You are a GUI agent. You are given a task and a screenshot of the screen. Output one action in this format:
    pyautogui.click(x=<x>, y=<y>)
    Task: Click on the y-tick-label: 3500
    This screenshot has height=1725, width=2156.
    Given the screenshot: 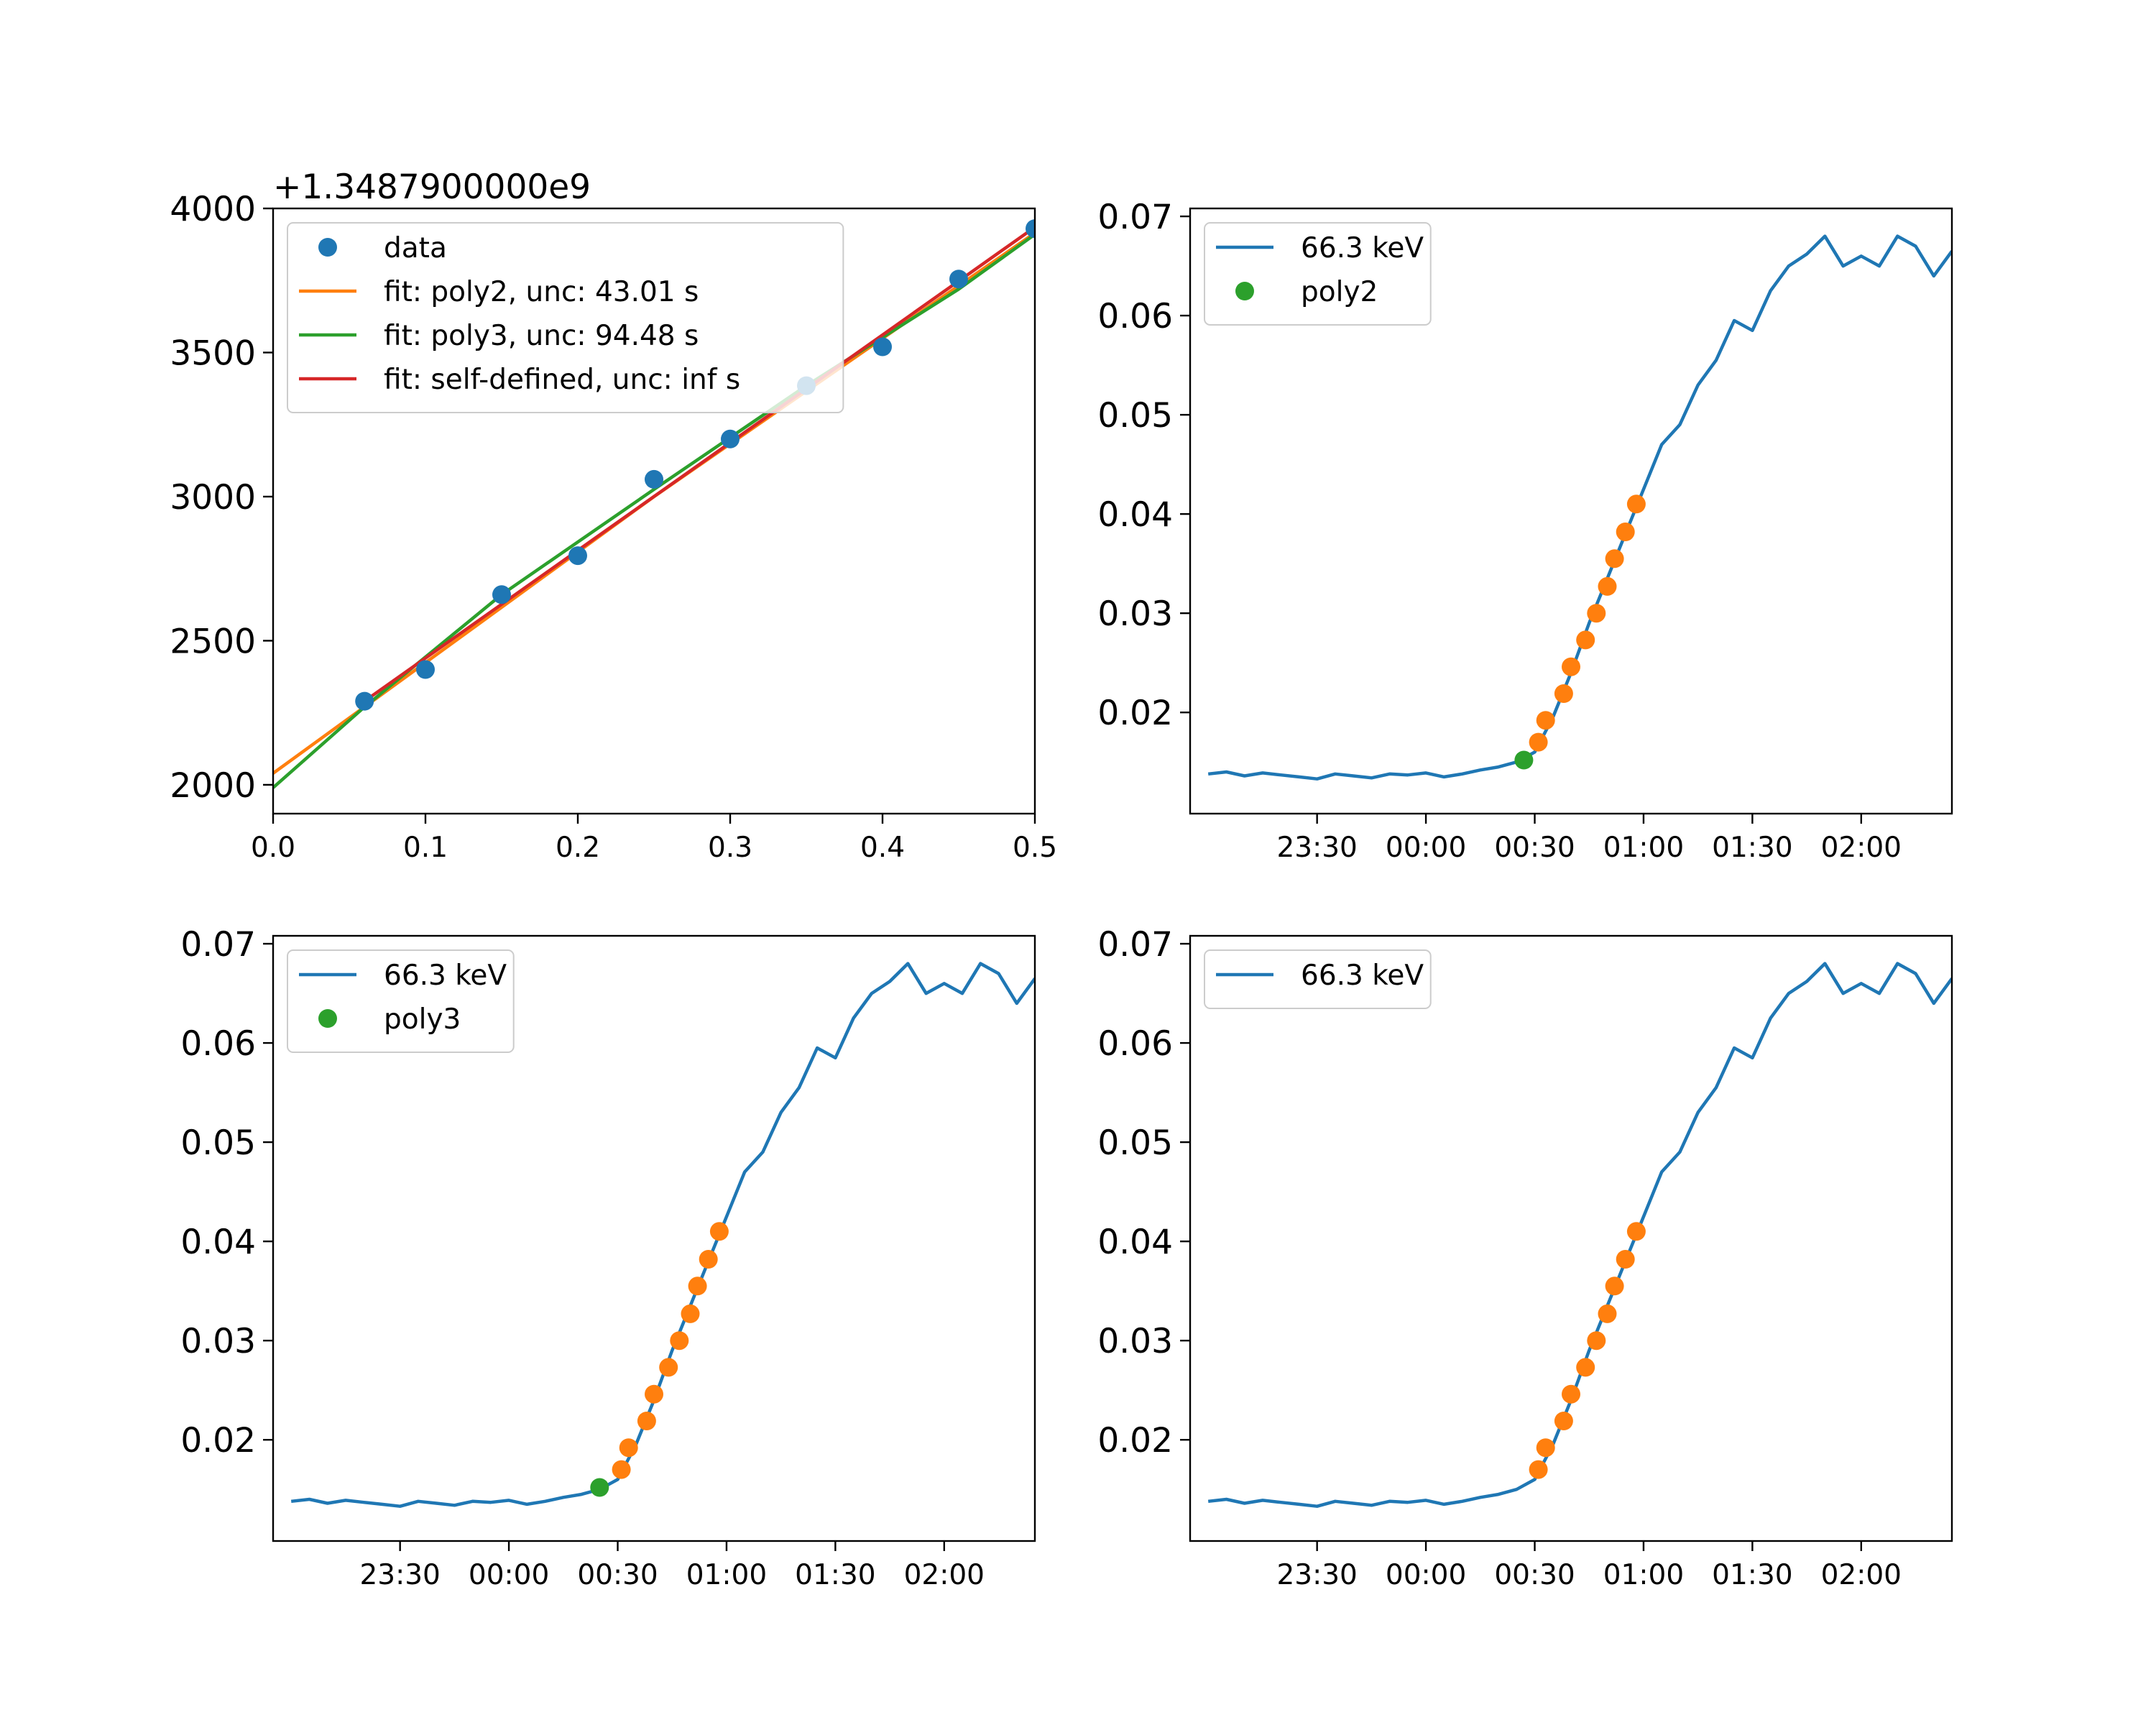 What is the action you would take?
    pyautogui.click(x=213, y=353)
    